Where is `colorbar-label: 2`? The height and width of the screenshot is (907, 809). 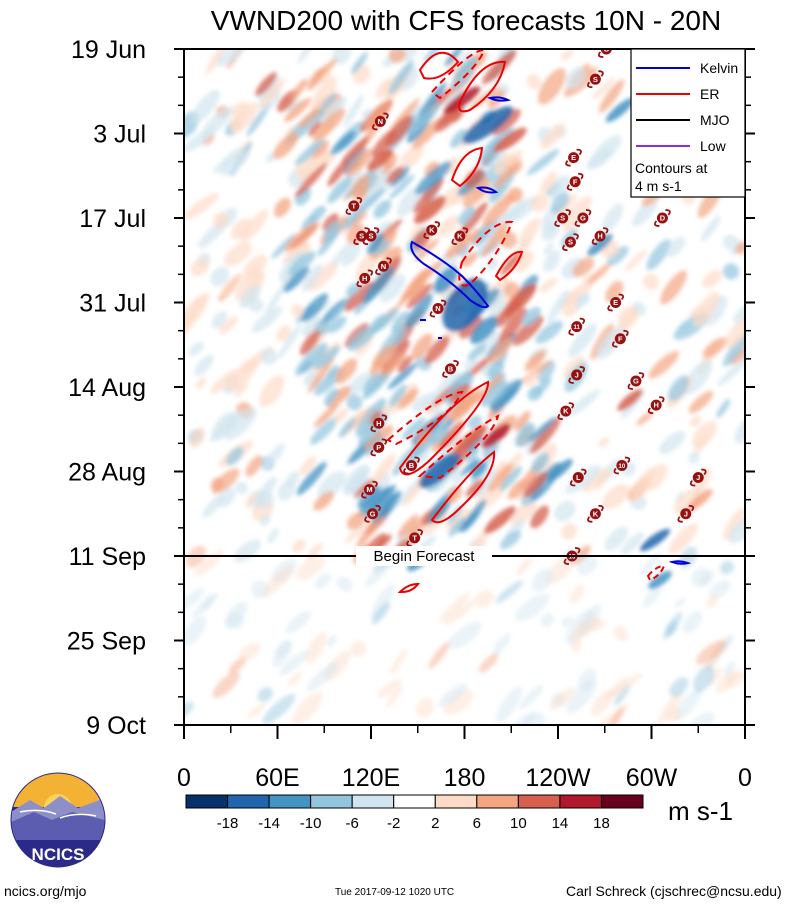
colorbar-label: 2 is located at coordinates (435, 823).